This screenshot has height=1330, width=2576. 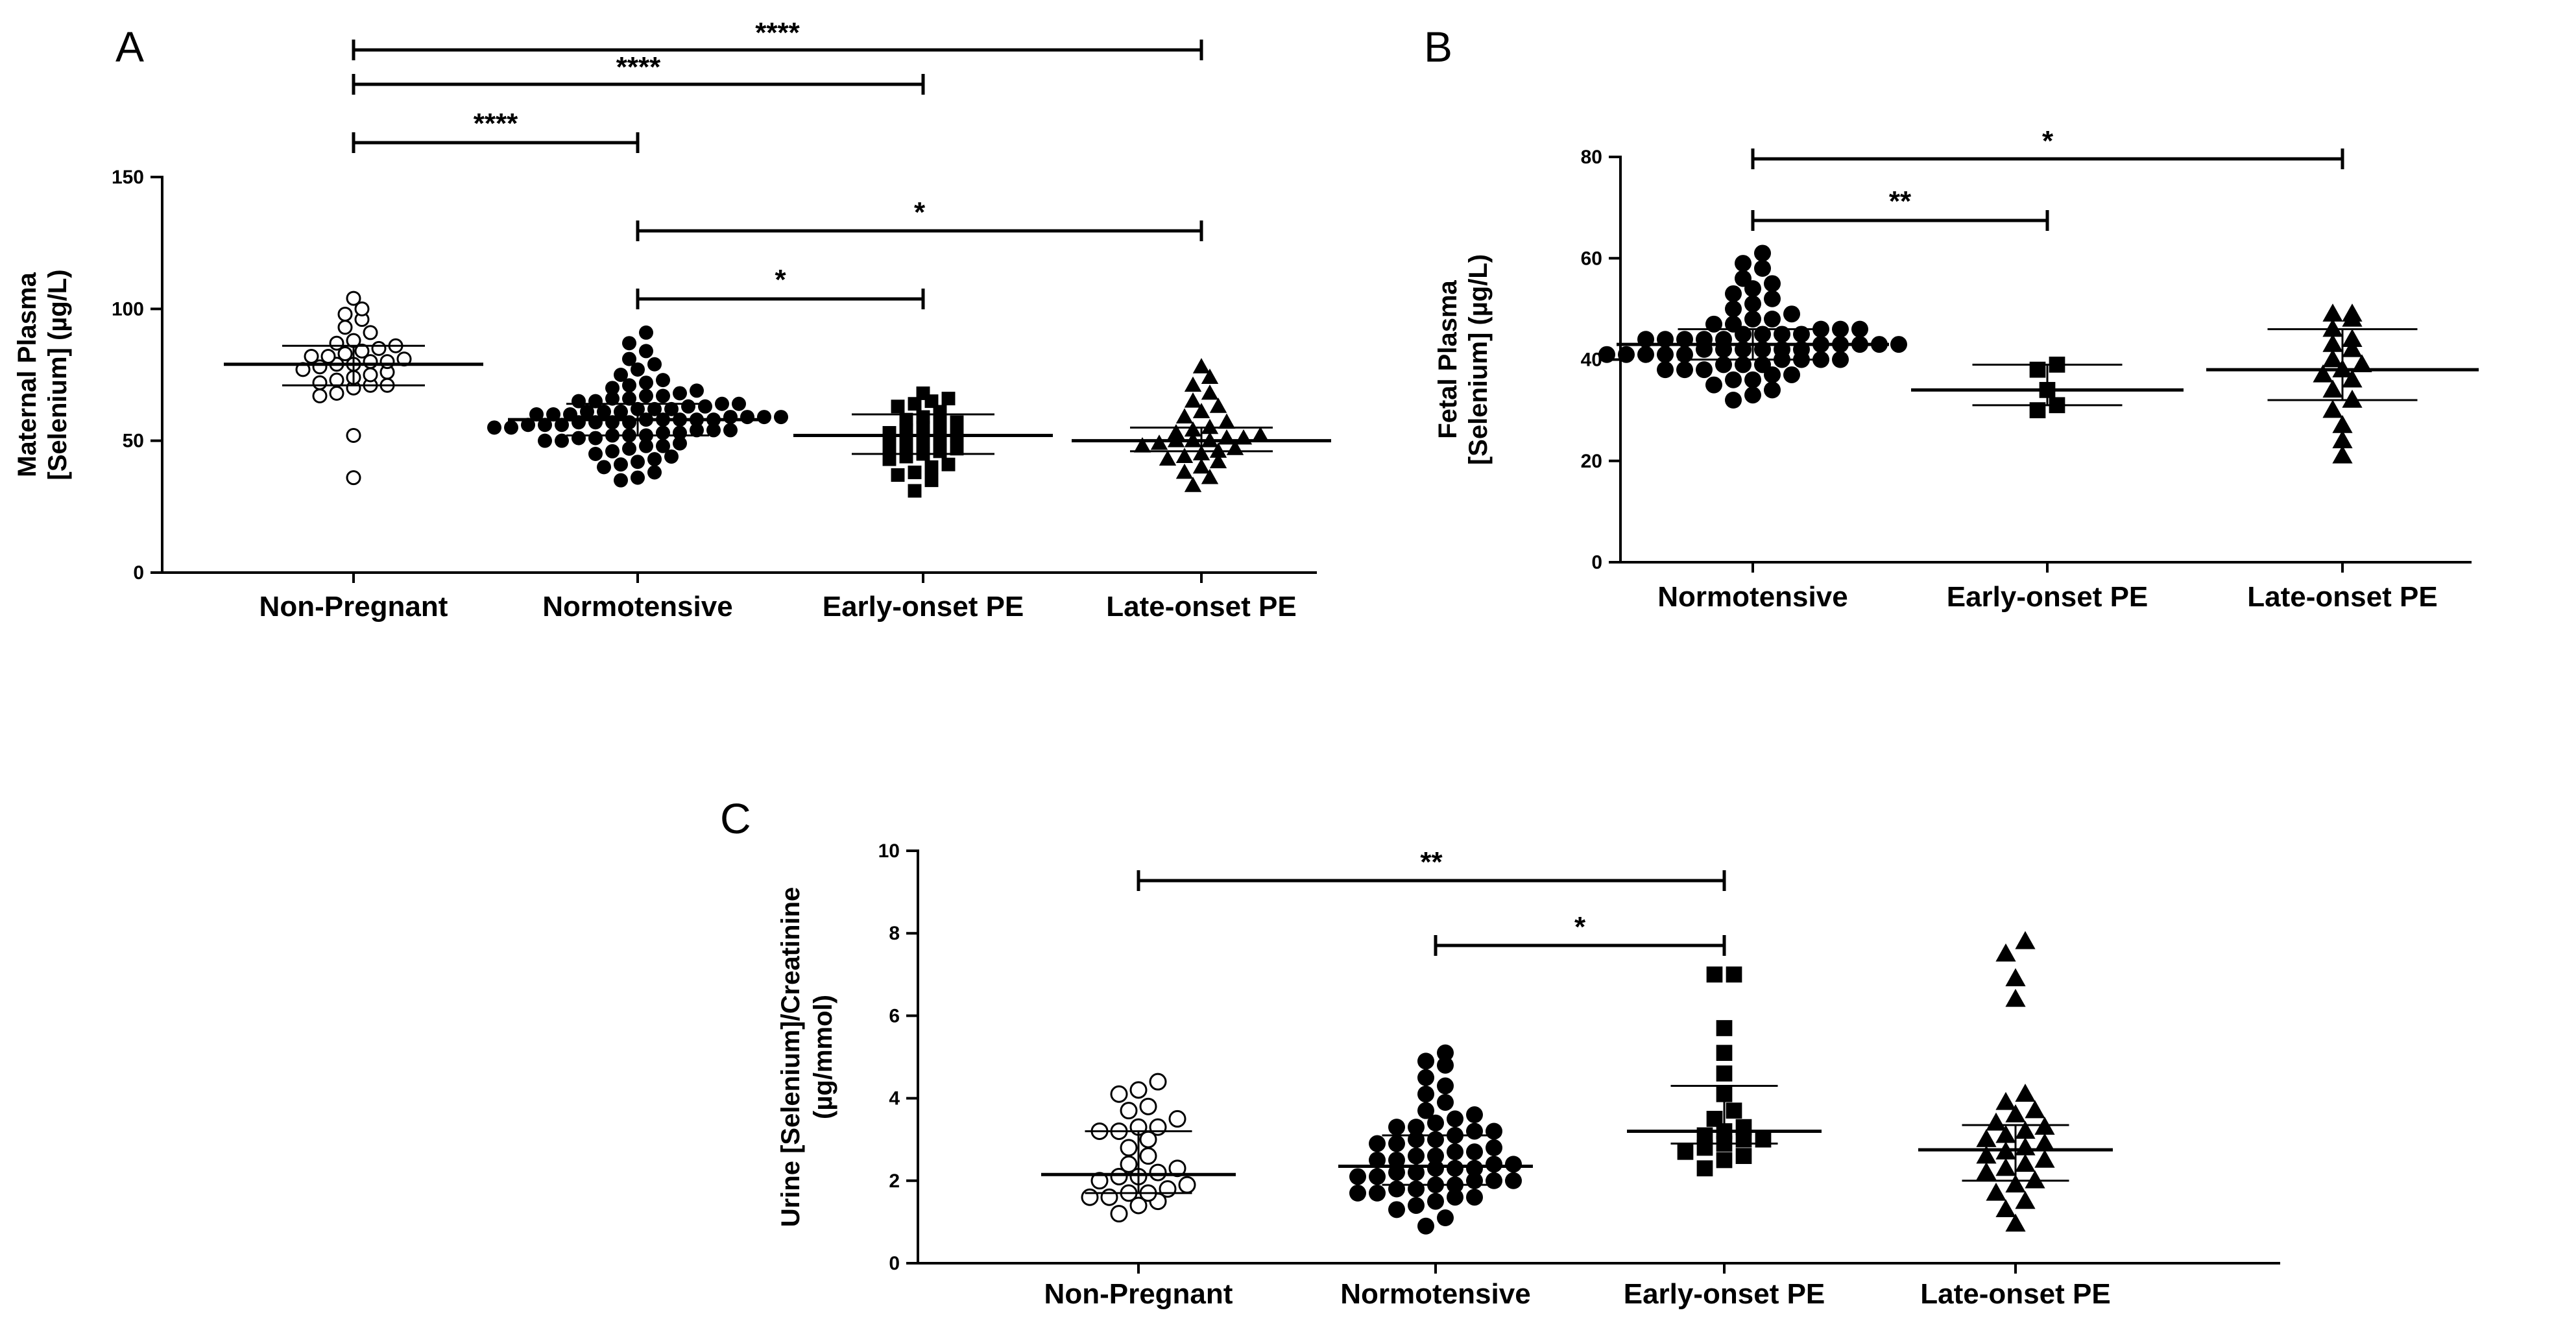 What do you see at coordinates (1438, 47) in the screenshot?
I see `panel-label: B` at bounding box center [1438, 47].